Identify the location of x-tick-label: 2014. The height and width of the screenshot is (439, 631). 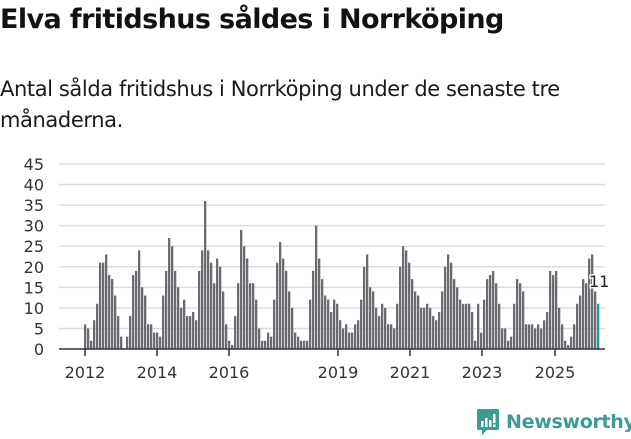
(157, 372).